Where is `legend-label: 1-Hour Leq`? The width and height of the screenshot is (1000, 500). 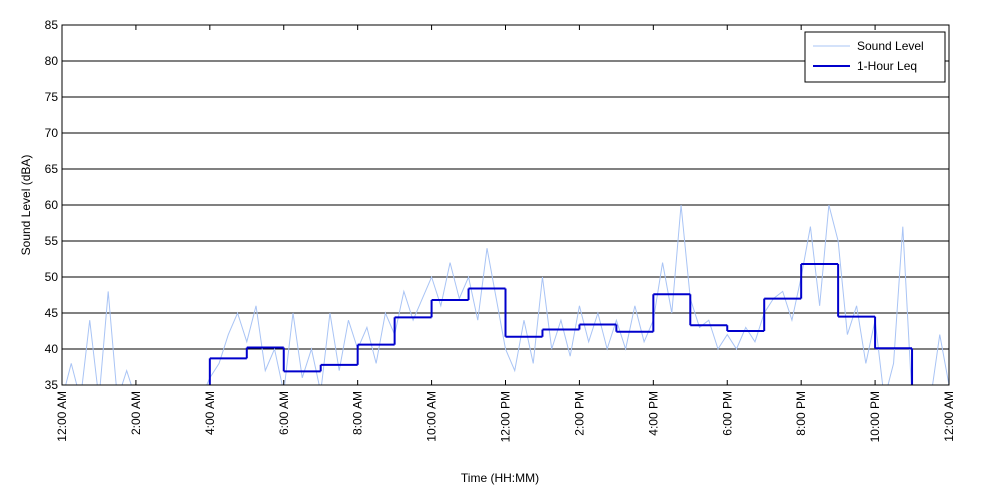 legend-label: 1-Hour Leq is located at coordinates (887, 66).